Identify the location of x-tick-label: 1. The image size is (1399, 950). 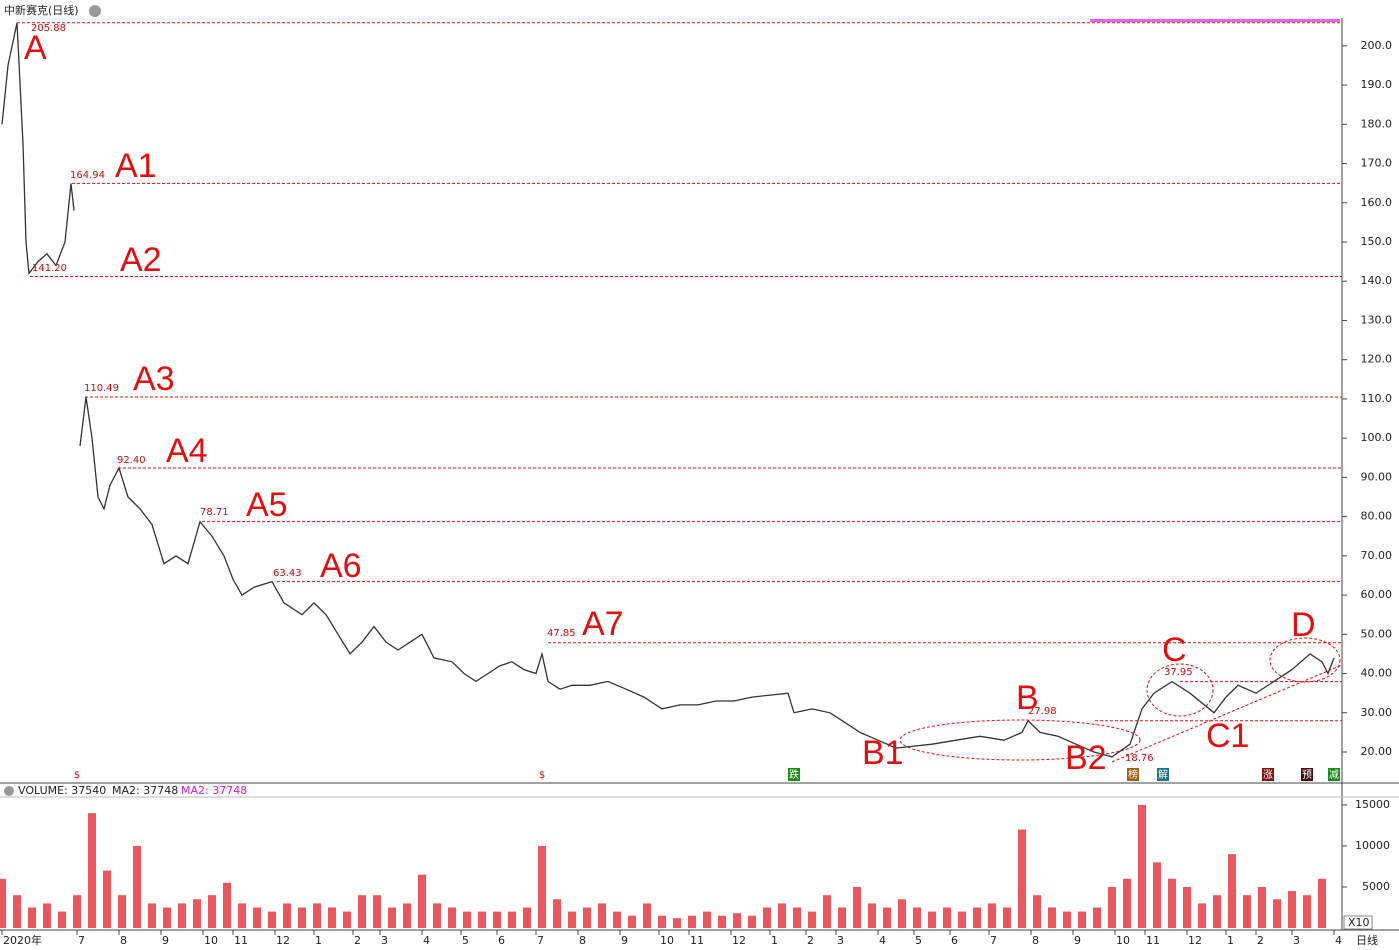
(774, 940).